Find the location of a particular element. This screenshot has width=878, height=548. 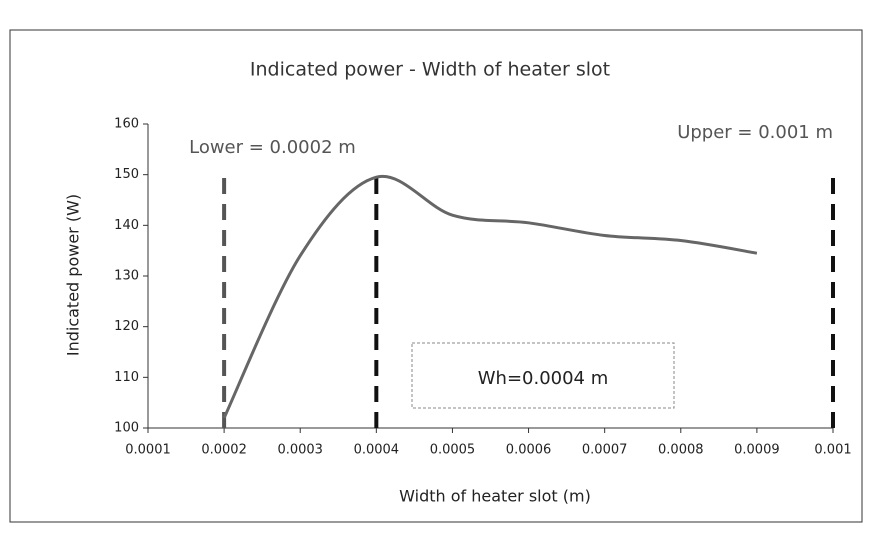

x-tick-label: 0.0003 is located at coordinates (300, 450).